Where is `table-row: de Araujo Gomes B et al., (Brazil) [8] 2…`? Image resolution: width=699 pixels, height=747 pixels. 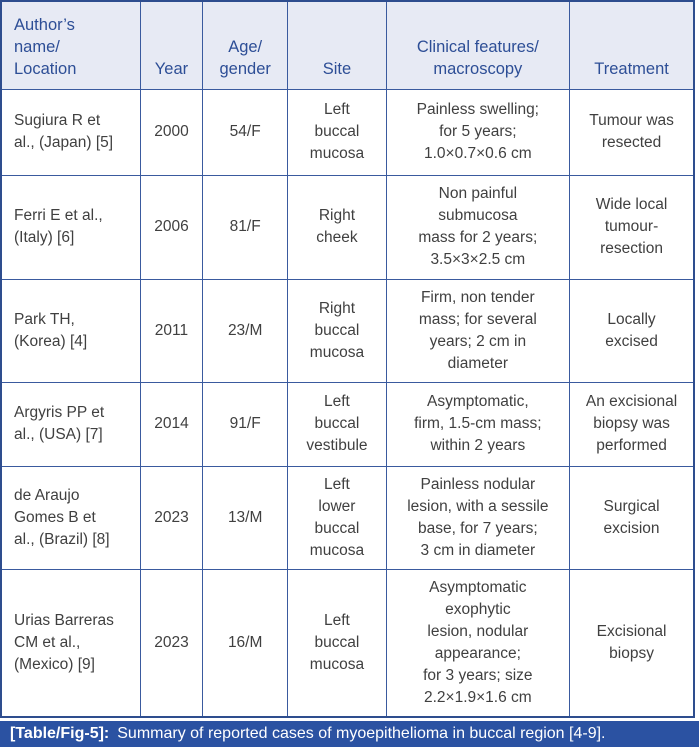 table-row: de Araujo Gomes B et al., (Brazil) [8] 2… is located at coordinates (347, 517).